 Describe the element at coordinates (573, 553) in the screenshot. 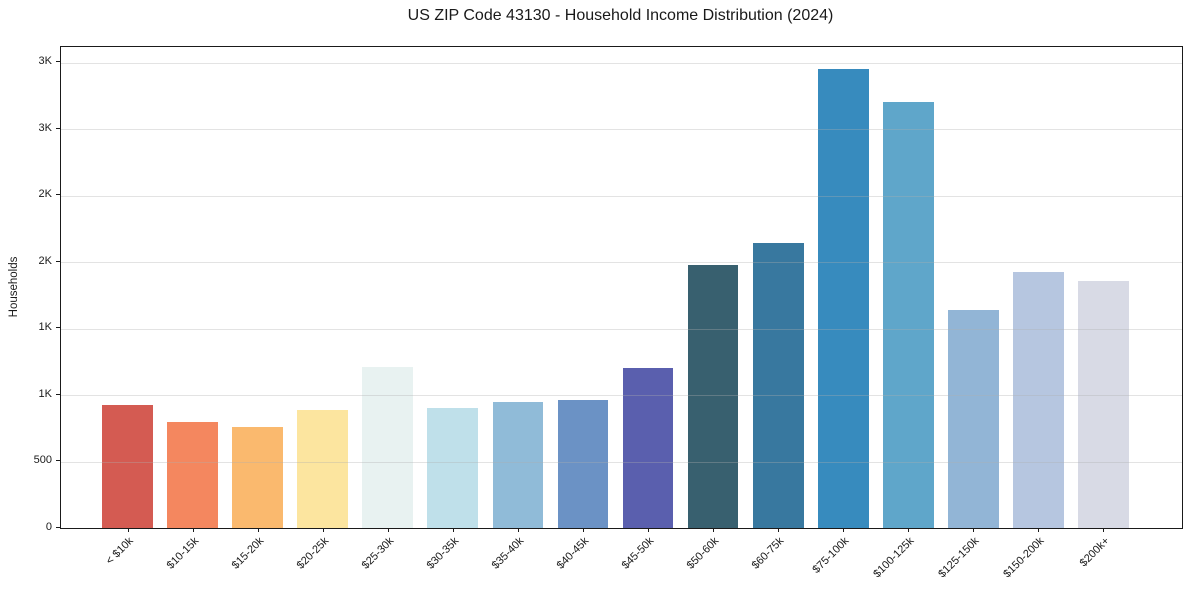

I see `x-tick-label: $40-45k` at that location.